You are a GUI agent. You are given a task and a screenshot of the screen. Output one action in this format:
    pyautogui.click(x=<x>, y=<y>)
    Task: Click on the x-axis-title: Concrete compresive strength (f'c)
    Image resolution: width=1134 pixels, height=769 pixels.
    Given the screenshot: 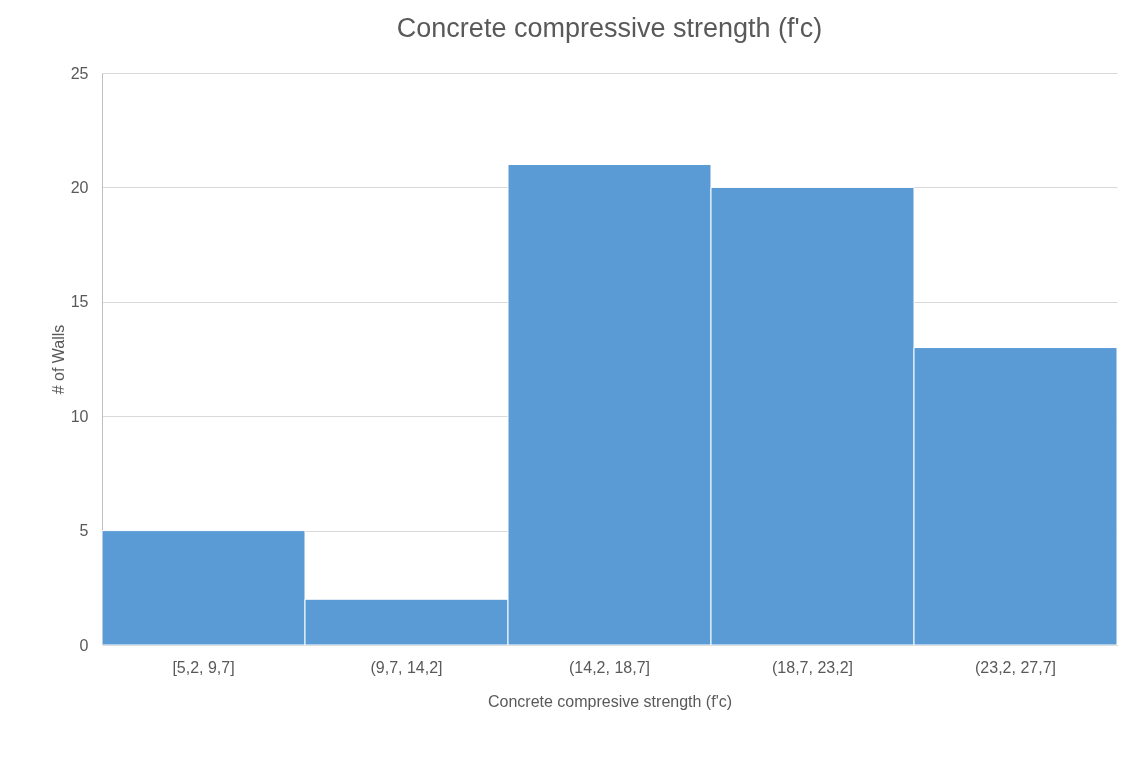 What is the action you would take?
    pyautogui.click(x=610, y=701)
    